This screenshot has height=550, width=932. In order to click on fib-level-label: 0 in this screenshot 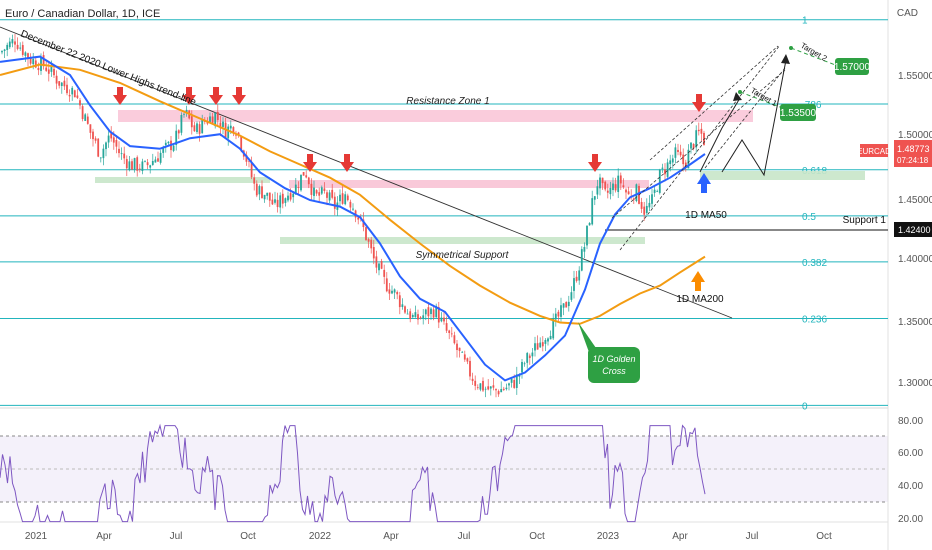, I will do `click(805, 406)`.